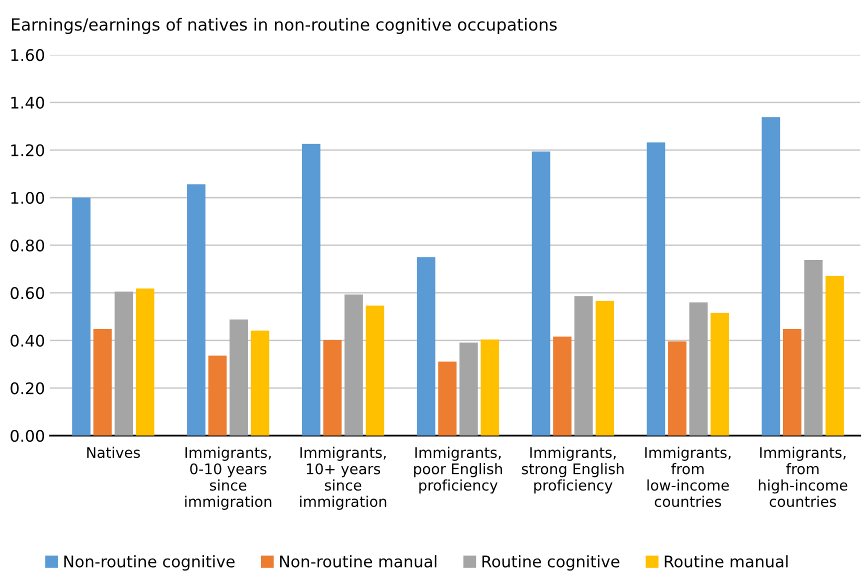 The image size is (862, 577). Describe the element at coordinates (149, 563) in the screenshot. I see `legend-label: Non-routine cognitive` at that location.